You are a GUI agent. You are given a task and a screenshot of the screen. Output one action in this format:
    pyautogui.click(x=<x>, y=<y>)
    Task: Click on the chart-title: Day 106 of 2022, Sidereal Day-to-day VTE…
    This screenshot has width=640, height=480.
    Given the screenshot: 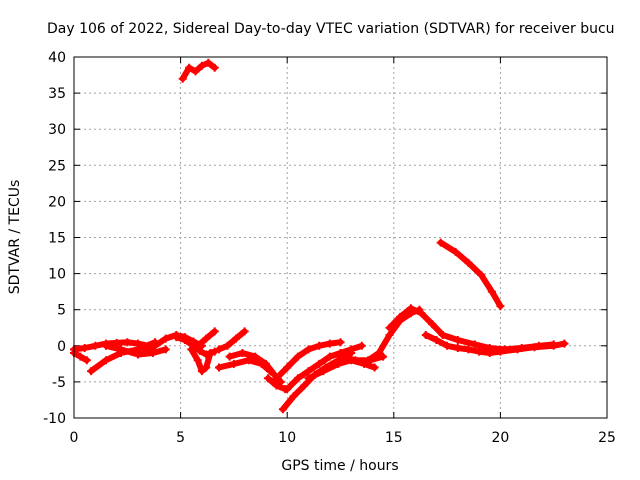 What is the action you would take?
    pyautogui.click(x=331, y=29)
    